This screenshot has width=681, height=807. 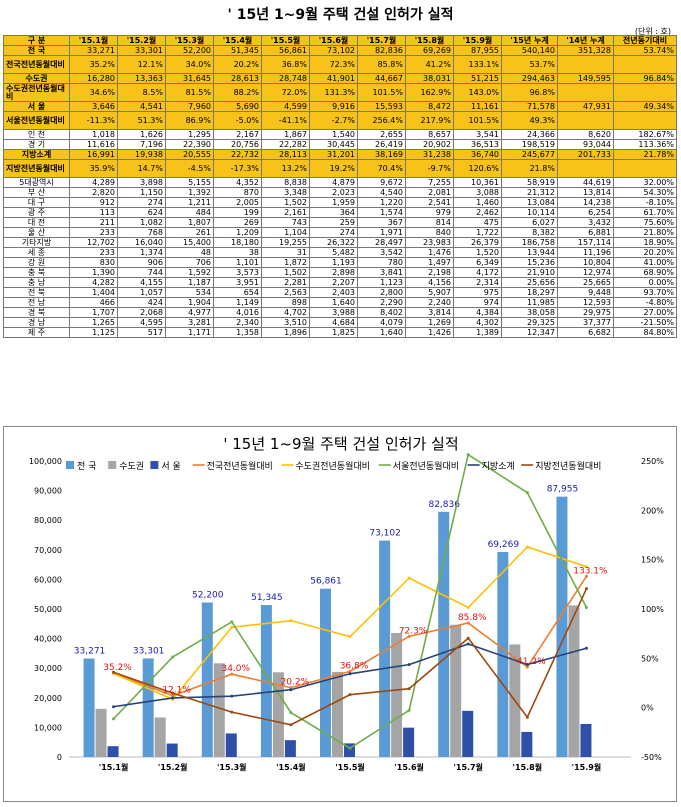 What do you see at coordinates (652, 560) in the screenshot?
I see `y2-tick-label: 150%` at bounding box center [652, 560].